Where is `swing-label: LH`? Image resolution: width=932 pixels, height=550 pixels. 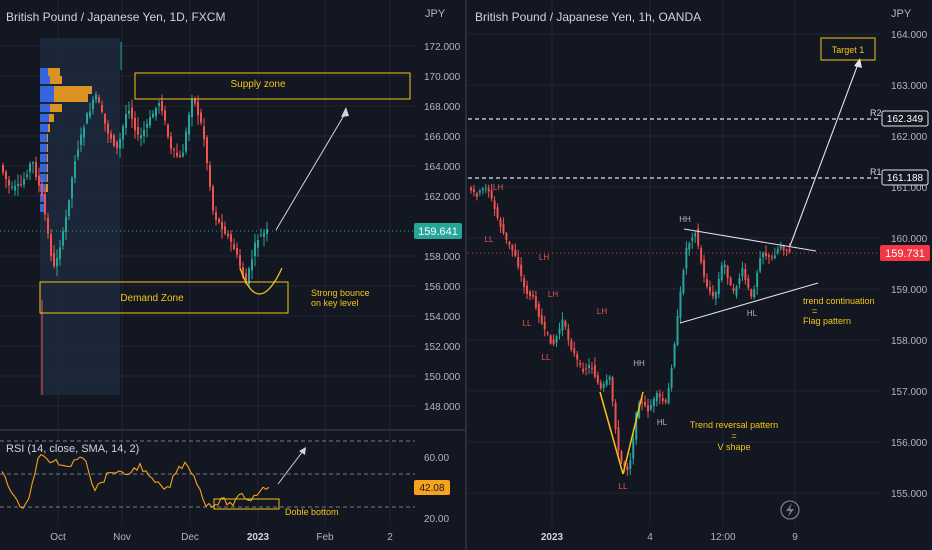
swing-label: LH is located at coordinates (602, 311).